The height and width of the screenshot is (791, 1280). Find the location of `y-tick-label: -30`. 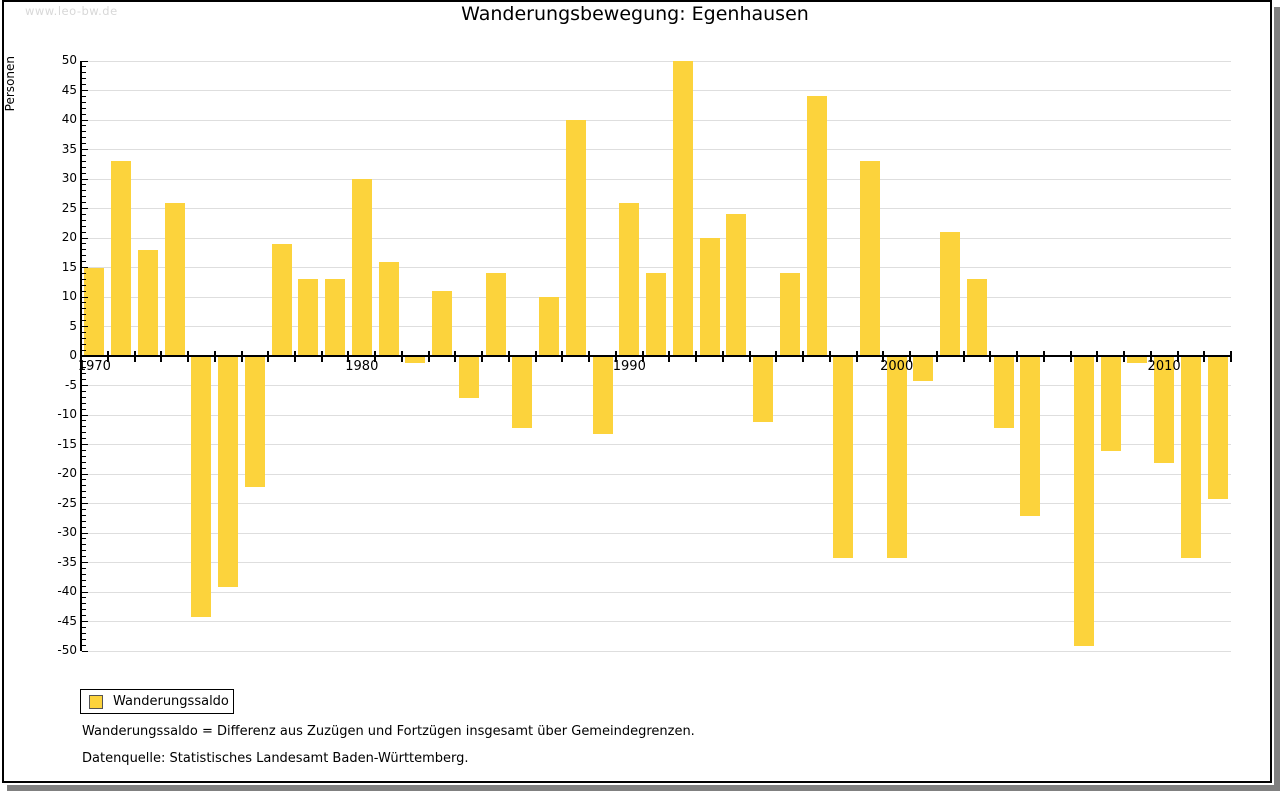

y-tick-label: -30 is located at coordinates (67, 532).